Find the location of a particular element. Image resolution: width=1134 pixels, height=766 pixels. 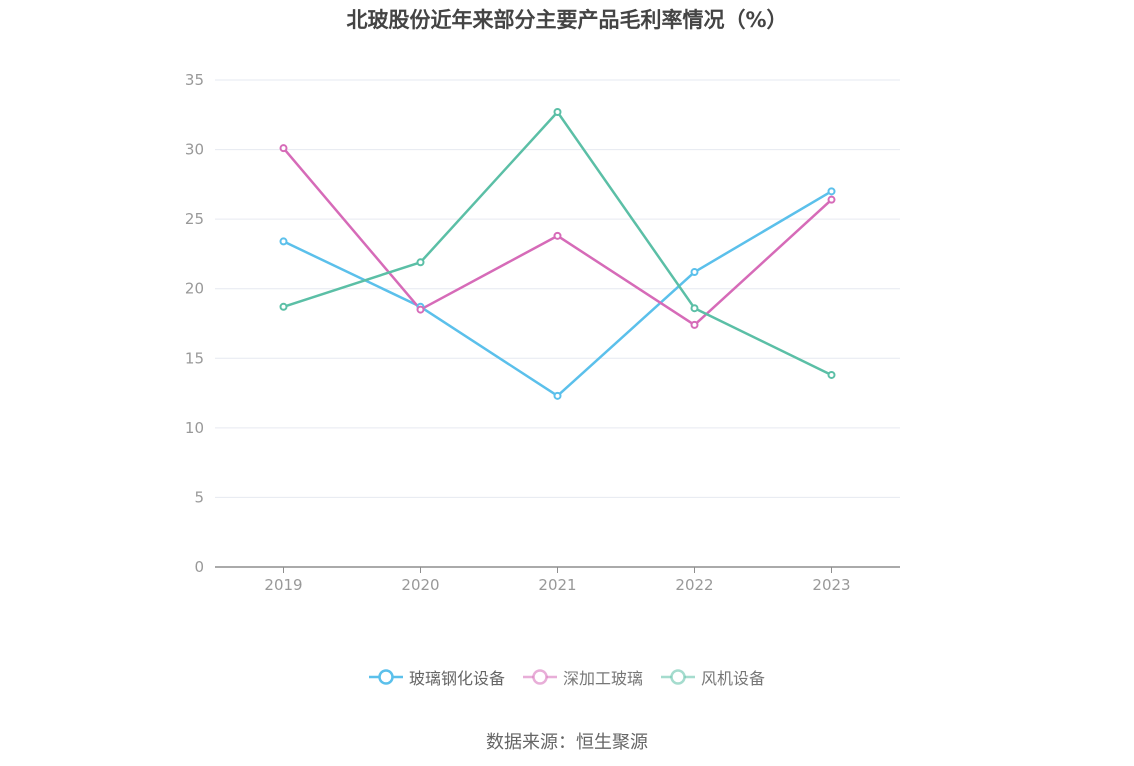

x-tick-label: 2021 is located at coordinates (557, 585).